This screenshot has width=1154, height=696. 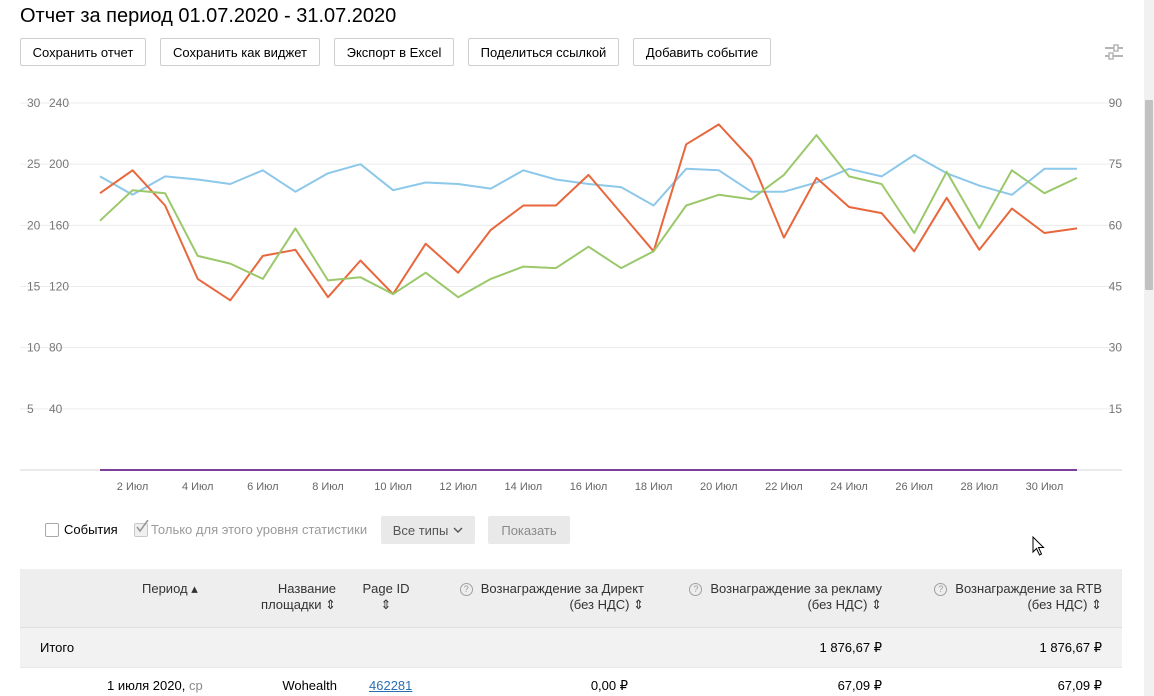 I want to click on series-line-blue, so click(x=588, y=180).